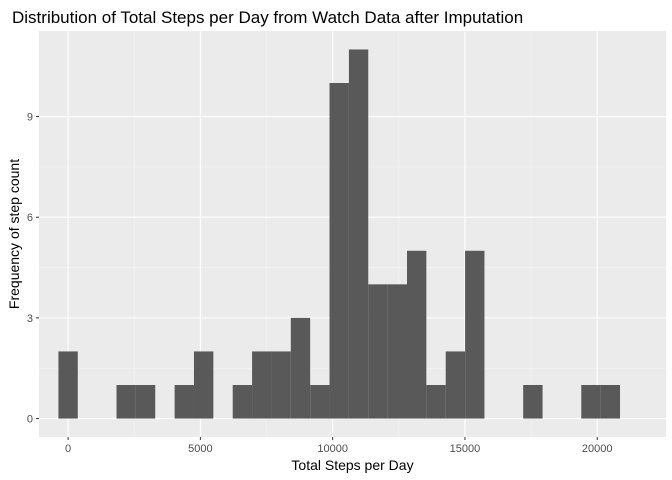 The width and height of the screenshot is (672, 480). What do you see at coordinates (352, 465) in the screenshot?
I see `x-axis-title: Total Steps per Day` at bounding box center [352, 465].